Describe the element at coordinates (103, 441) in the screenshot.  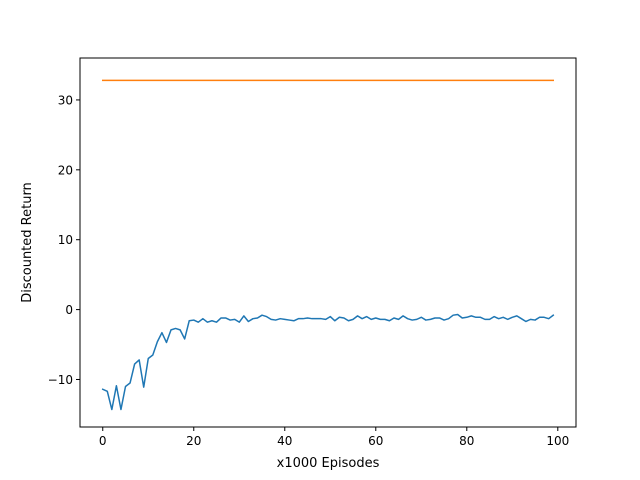
I see `x-tick-label: 0` at that location.